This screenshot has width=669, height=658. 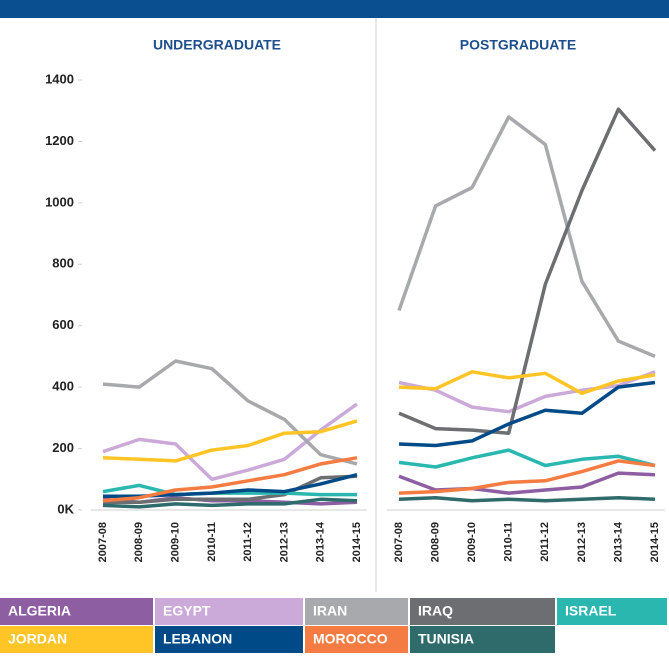 I want to click on y-tick-label: 1200, so click(x=59, y=140).